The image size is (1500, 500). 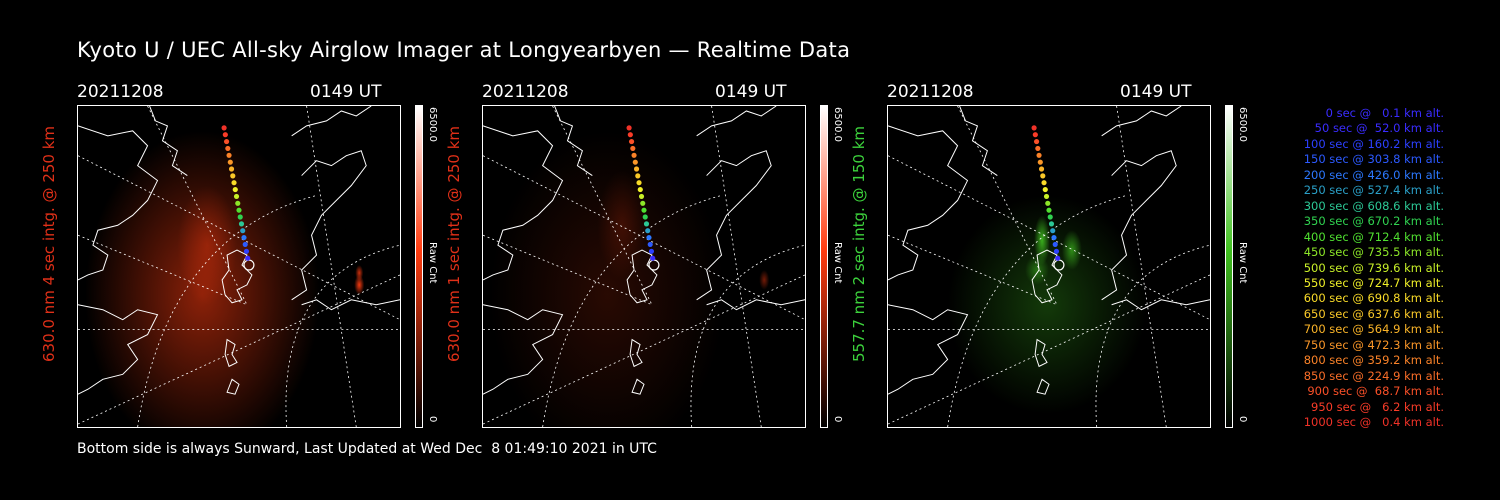 I want to click on legend-entry: 650 sec @ 637.6 km alt., so click(x=1373, y=313).